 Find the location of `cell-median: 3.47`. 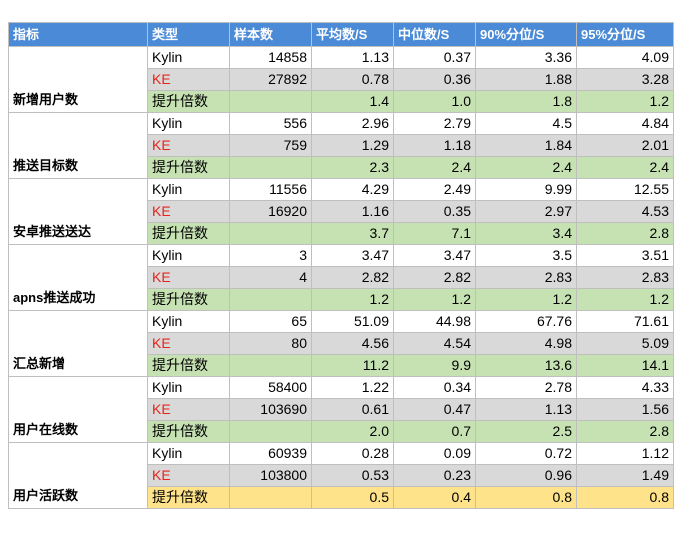

cell-median: 3.47 is located at coordinates (434, 255).